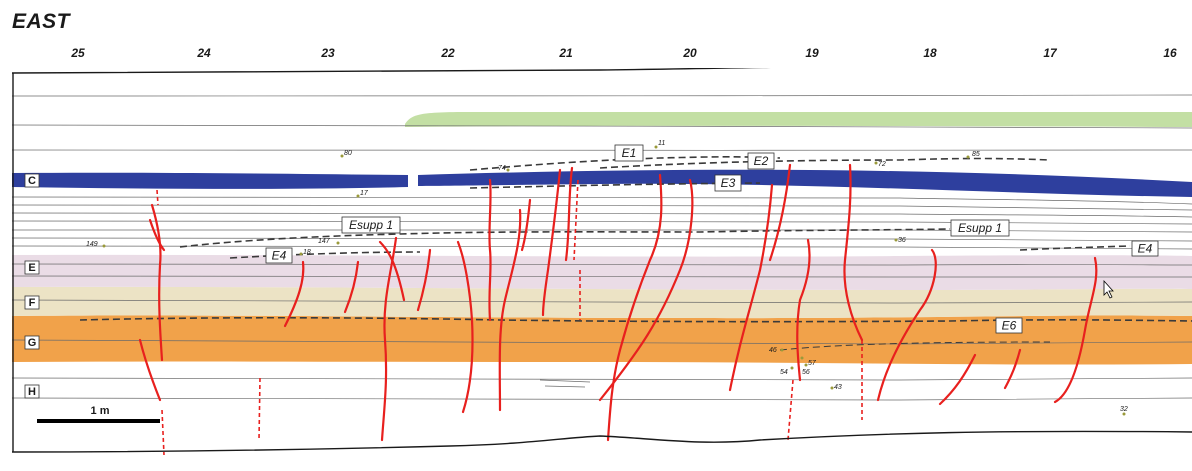 The width and height of the screenshot is (1192, 471). Describe the element at coordinates (364, 193) in the screenshot. I see `sample-17: 17` at that location.